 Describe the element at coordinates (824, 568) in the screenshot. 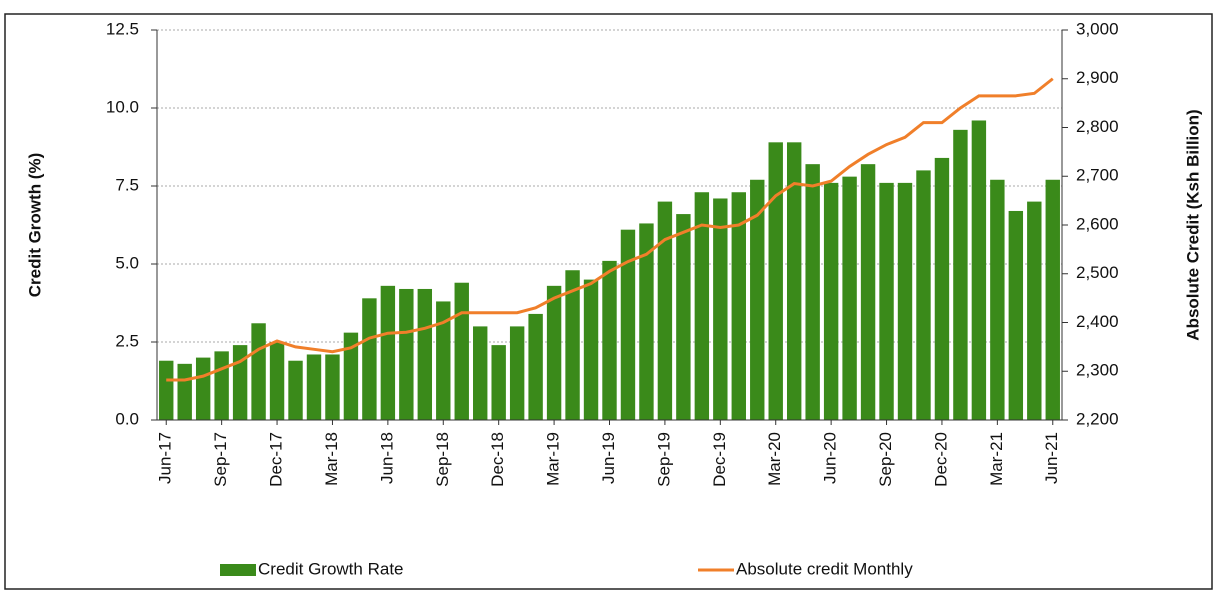

I see `legend-label: Absolute credit Monthly` at that location.